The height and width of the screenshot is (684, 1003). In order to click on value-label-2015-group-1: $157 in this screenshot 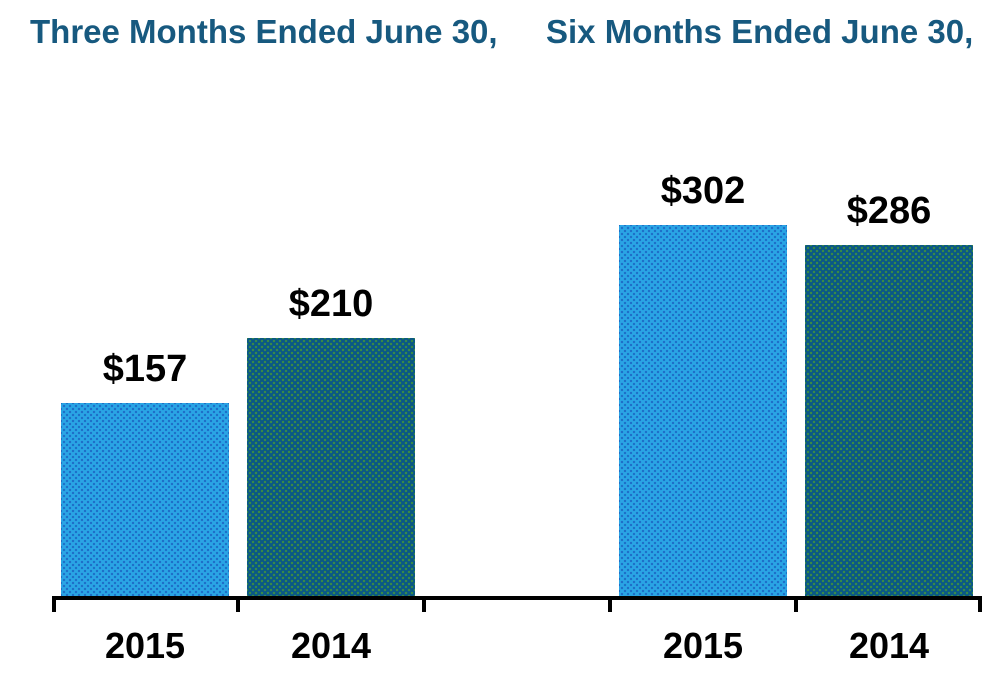, I will do `click(145, 369)`.